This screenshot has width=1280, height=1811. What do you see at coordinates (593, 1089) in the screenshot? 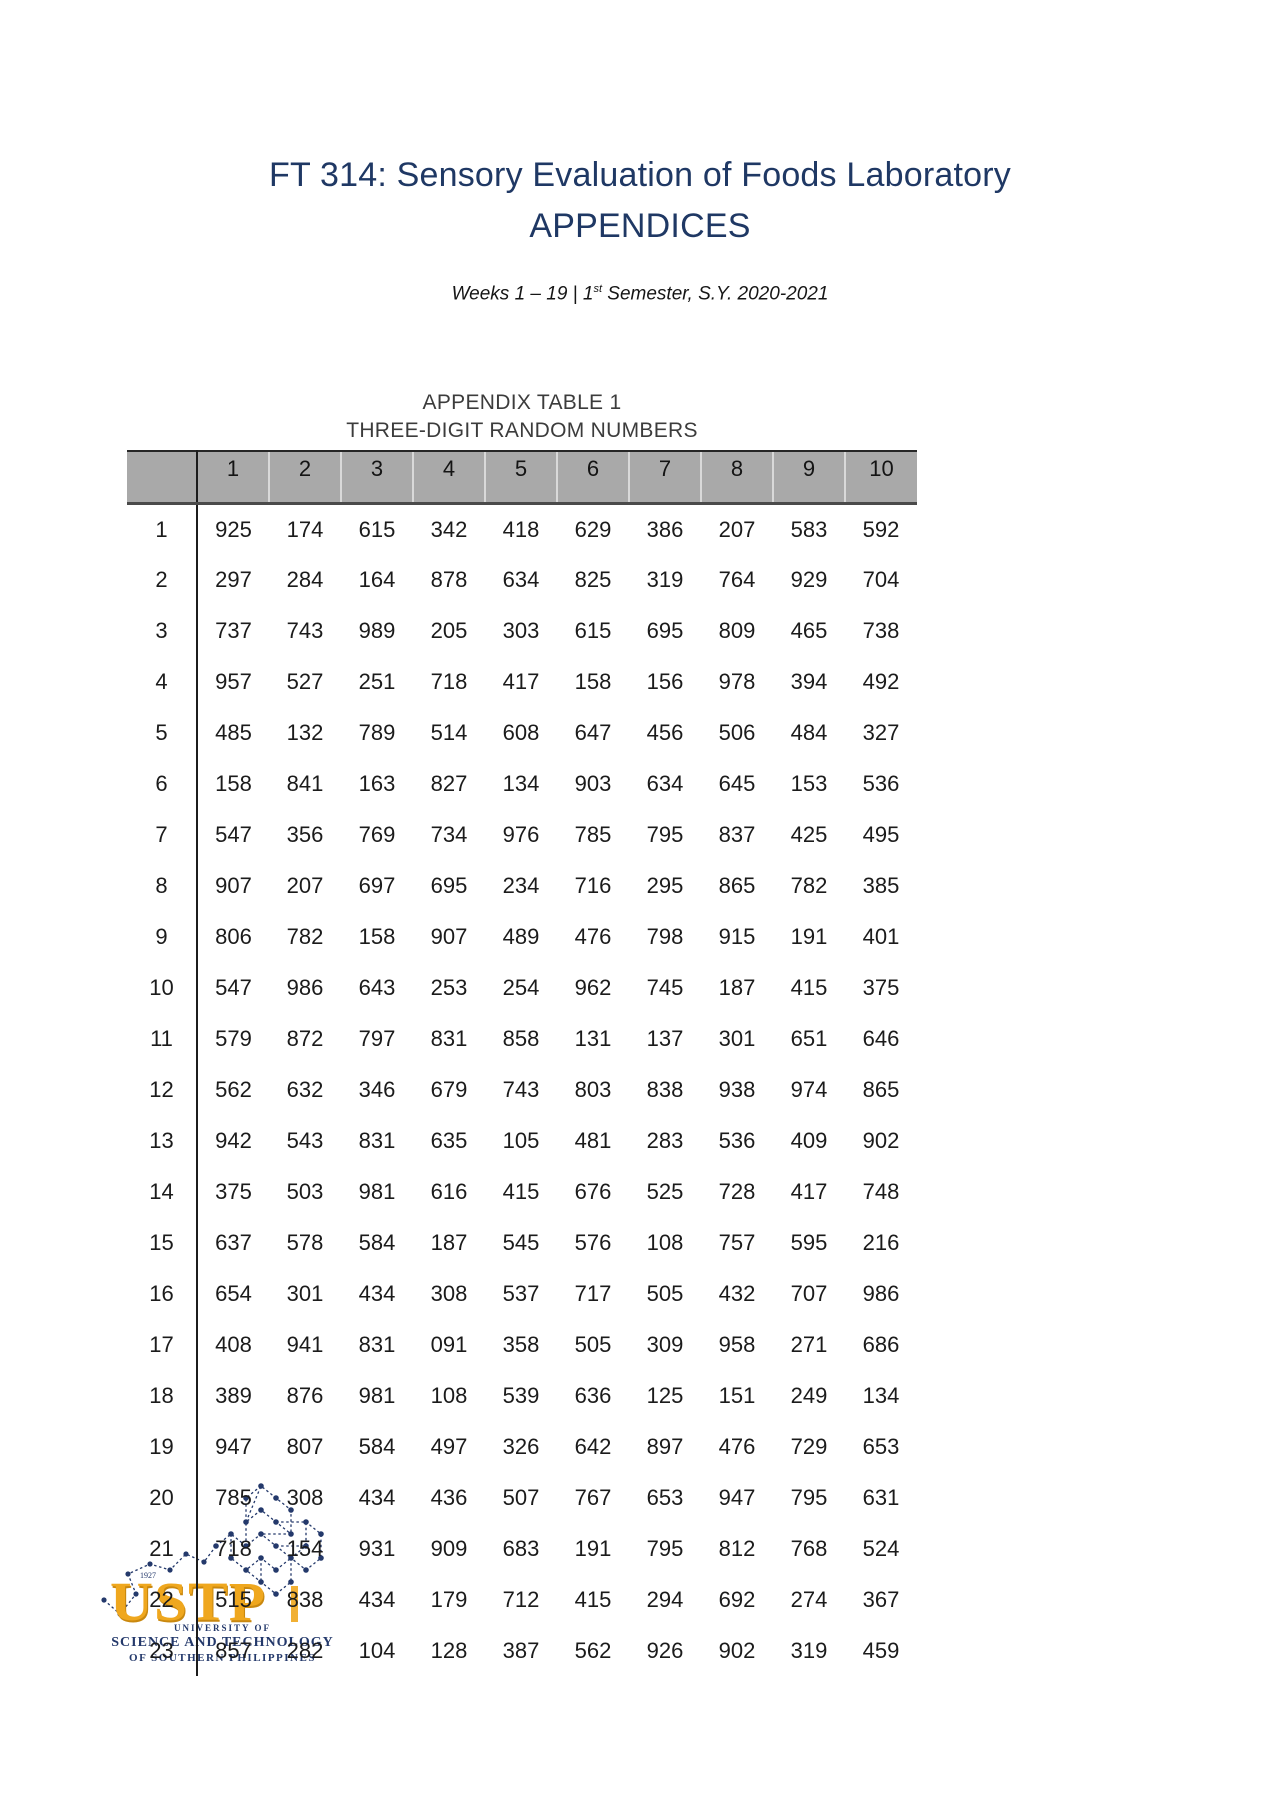
I see `random-number-cell: 803` at bounding box center [593, 1089].